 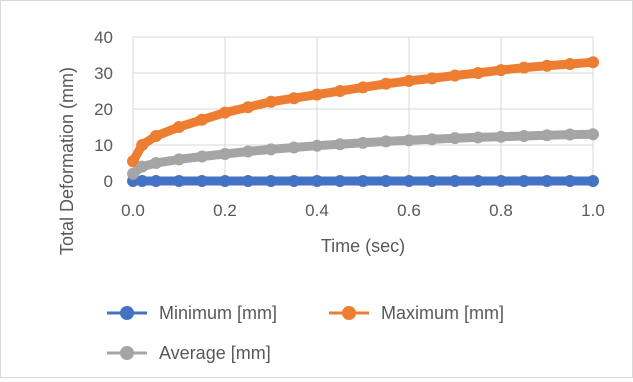 I want to click on x-tick-label: 0.4, so click(x=317, y=210).